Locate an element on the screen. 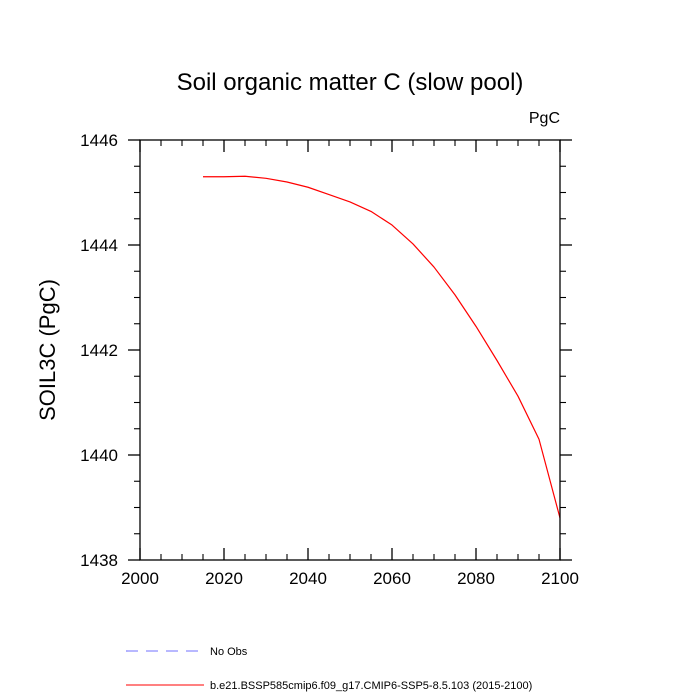  x-tick-label: 2000 is located at coordinates (140, 578).